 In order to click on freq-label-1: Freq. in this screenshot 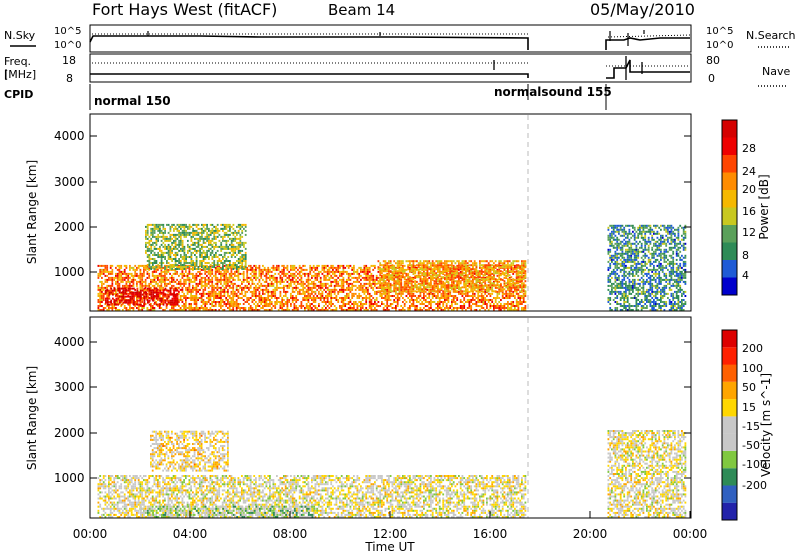, I will do `click(17, 61)`.